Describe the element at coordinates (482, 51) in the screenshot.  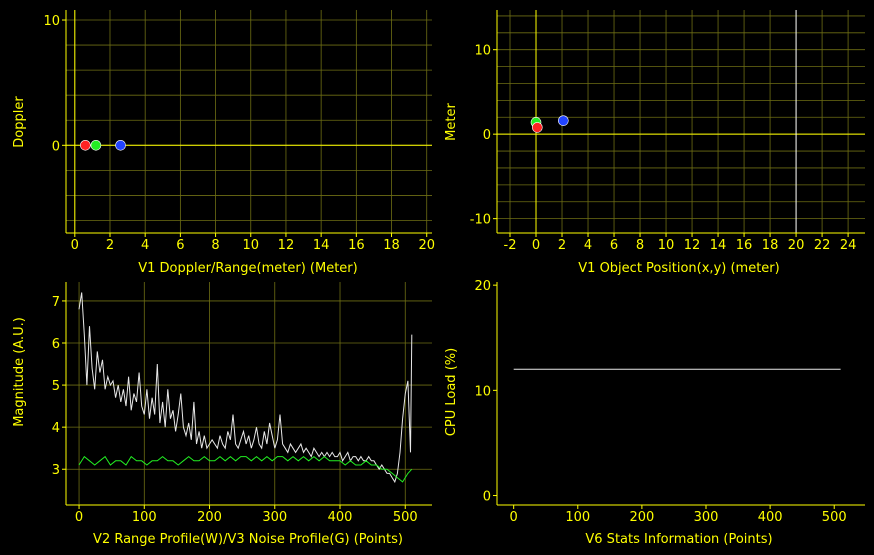
I see `position-y-tick-label: 10` at that location.